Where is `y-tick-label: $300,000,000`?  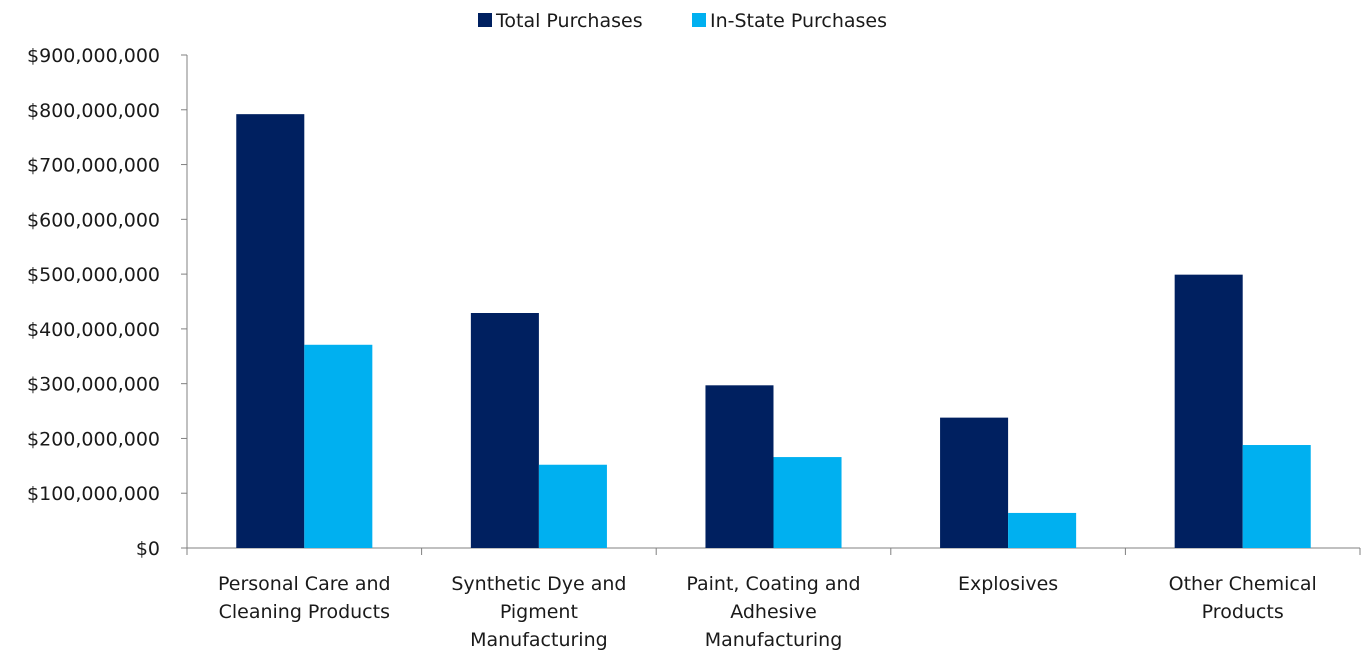 y-tick-label: $300,000,000 is located at coordinates (93, 385).